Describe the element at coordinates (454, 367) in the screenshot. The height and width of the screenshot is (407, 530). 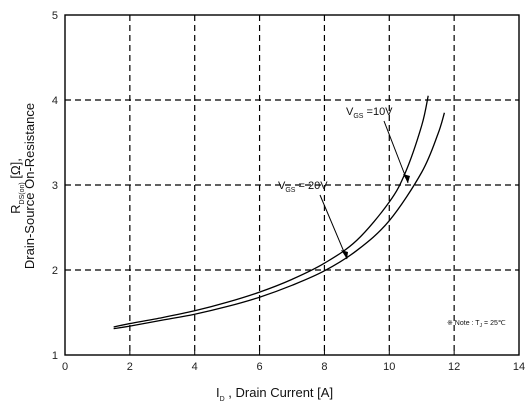
I see `x-tick-label-12: 12` at that location.